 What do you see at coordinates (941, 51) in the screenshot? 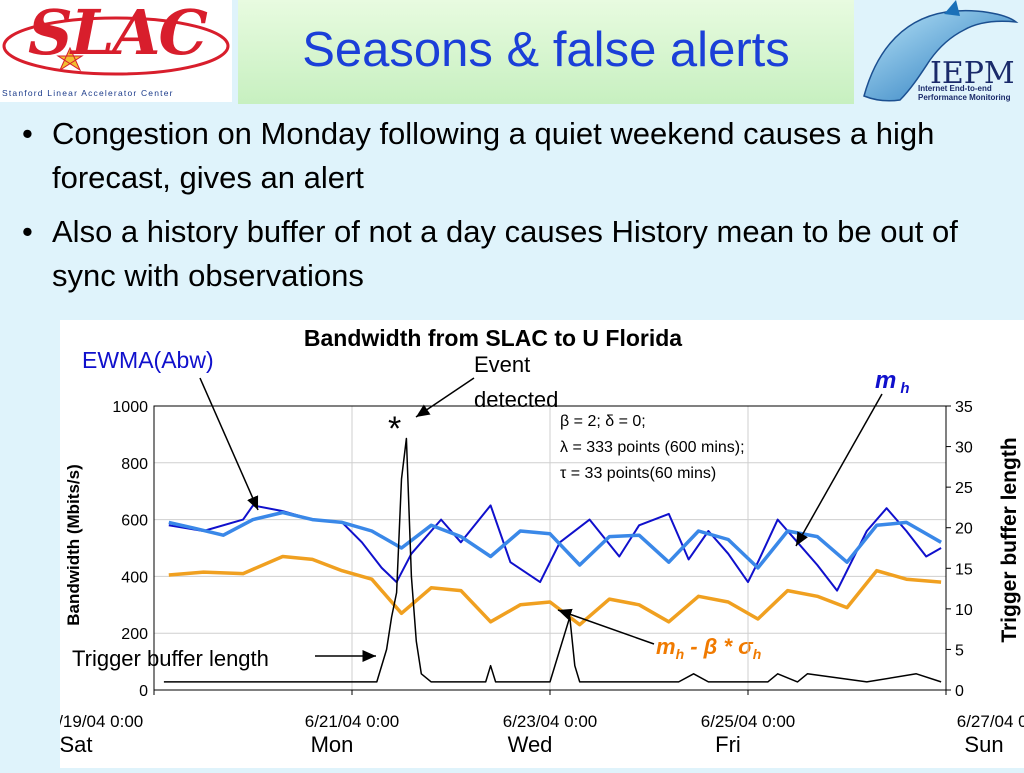
I see `dolphin-icon` at bounding box center [941, 51].